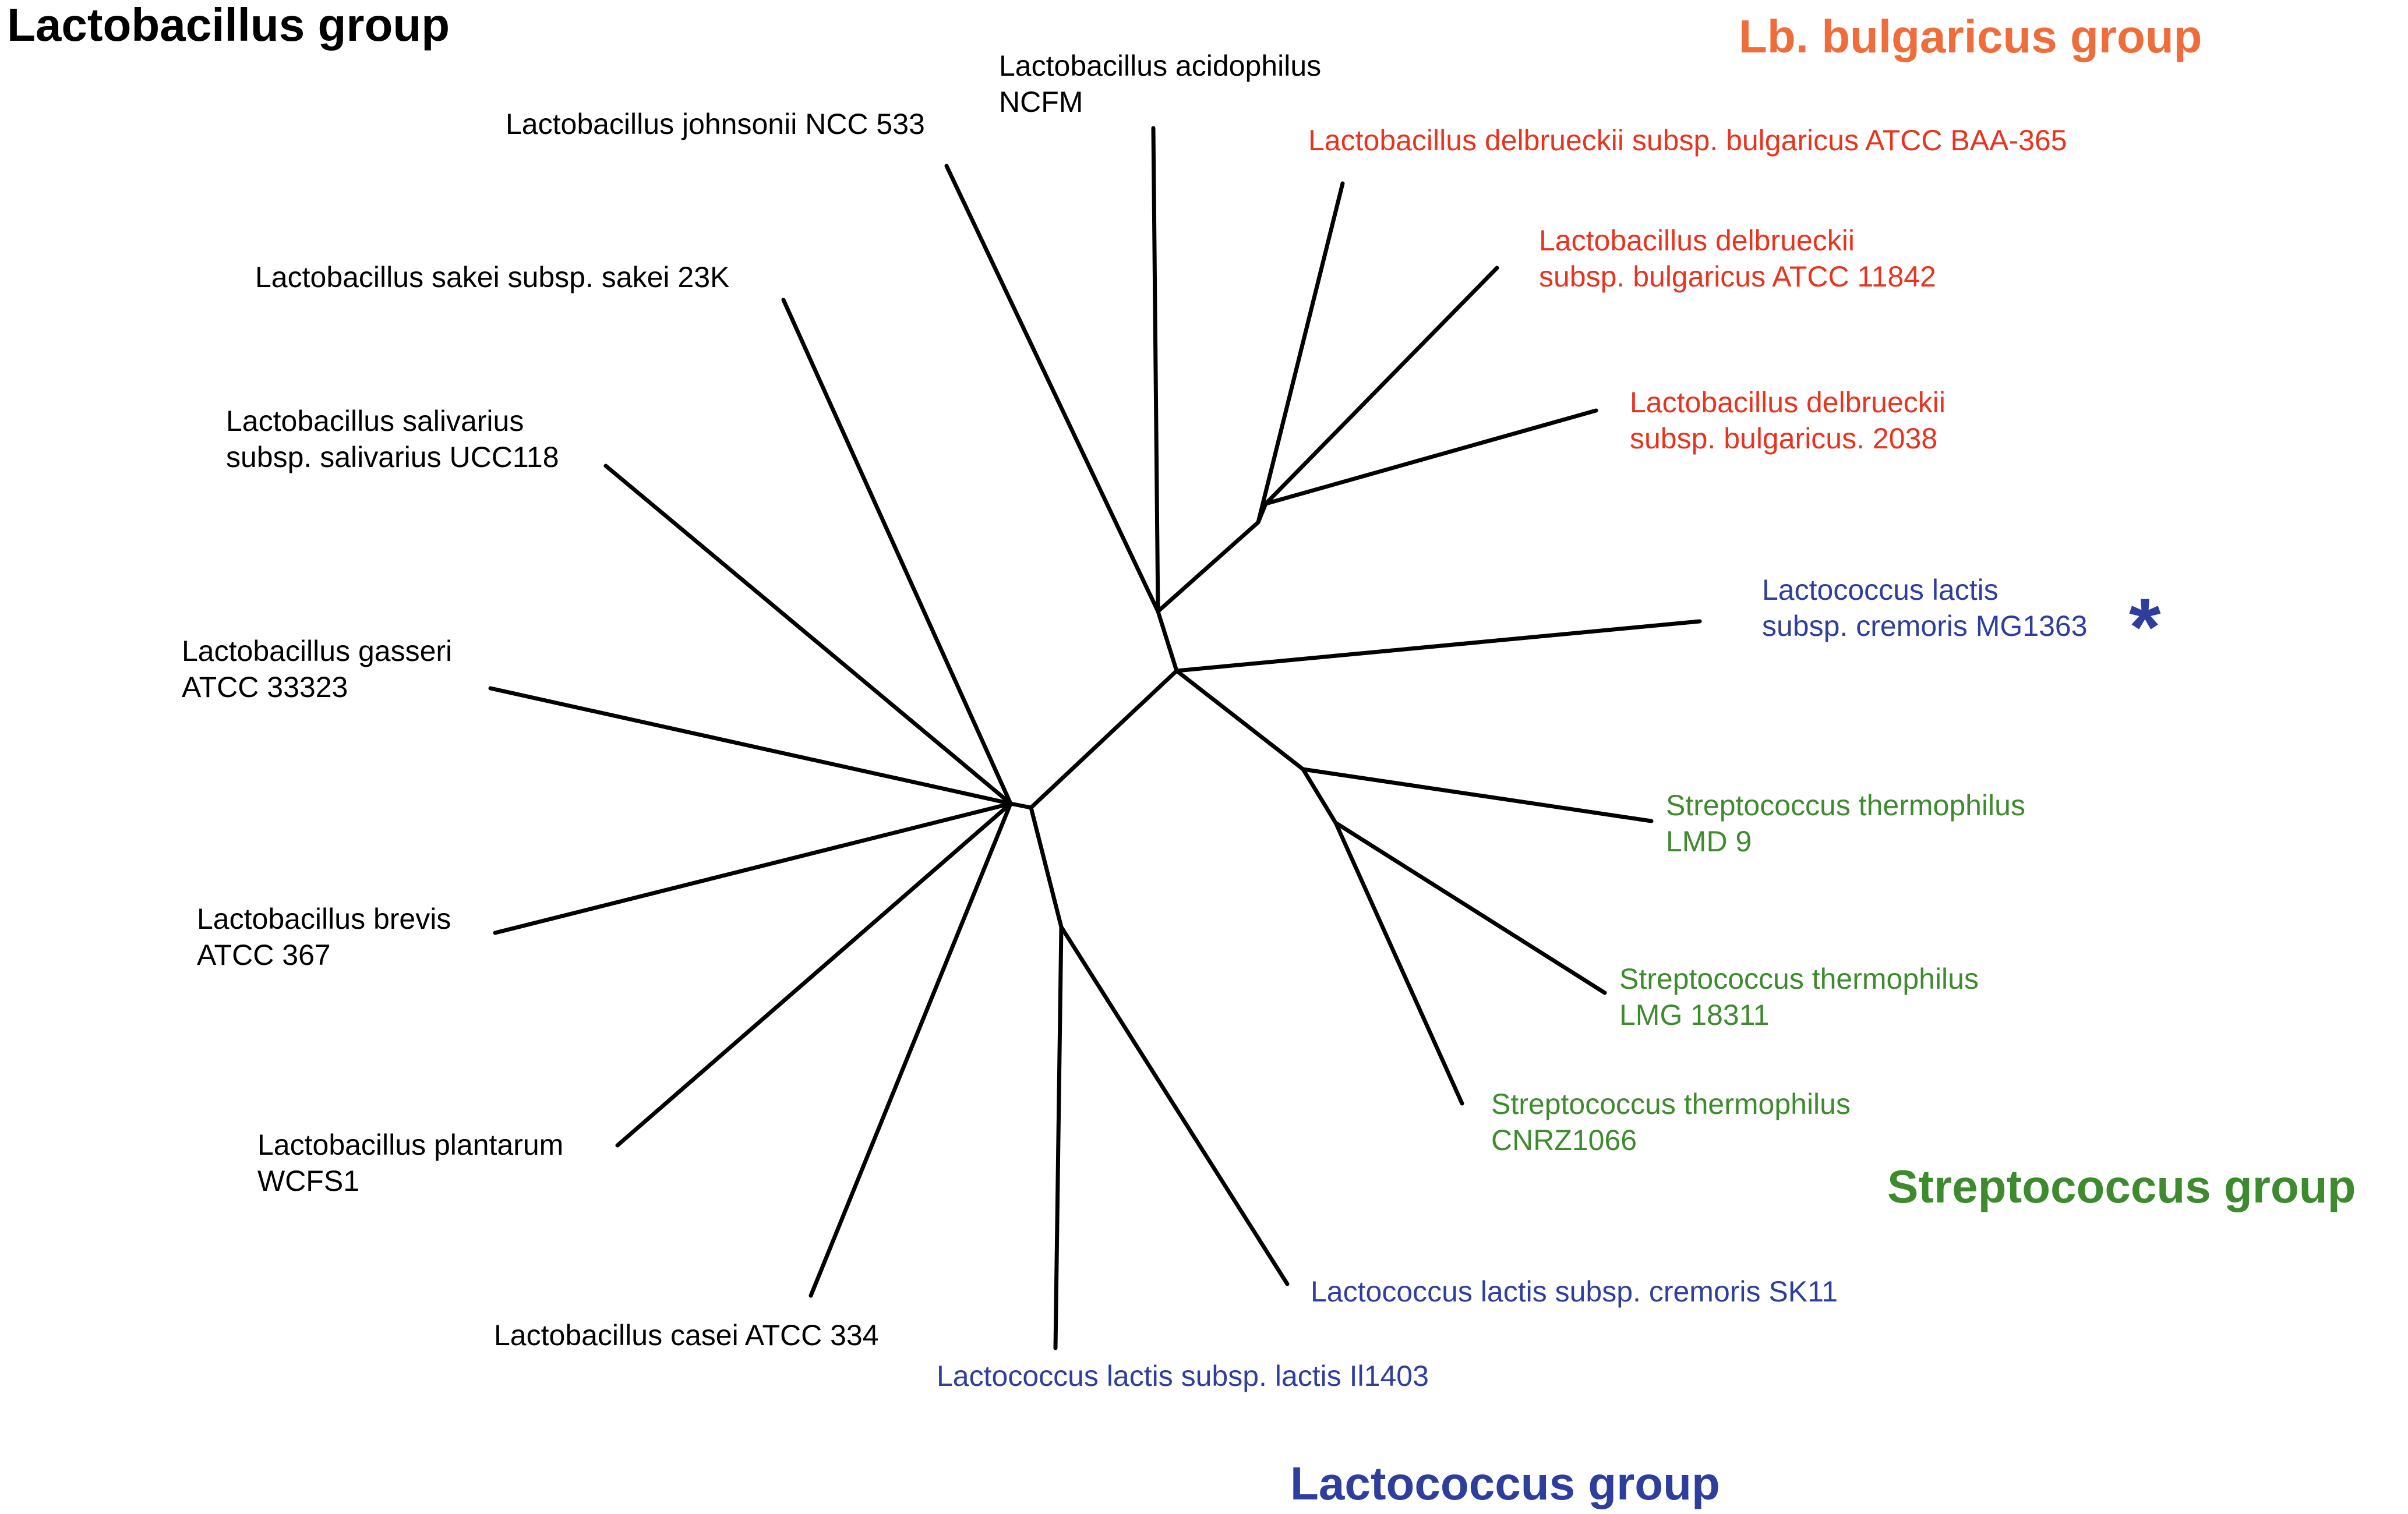  Describe the element at coordinates (1849, 824) in the screenshot. I see `taxon-thermophilus-lmd9: Streptococcus thermophilus LMD 9` at that location.